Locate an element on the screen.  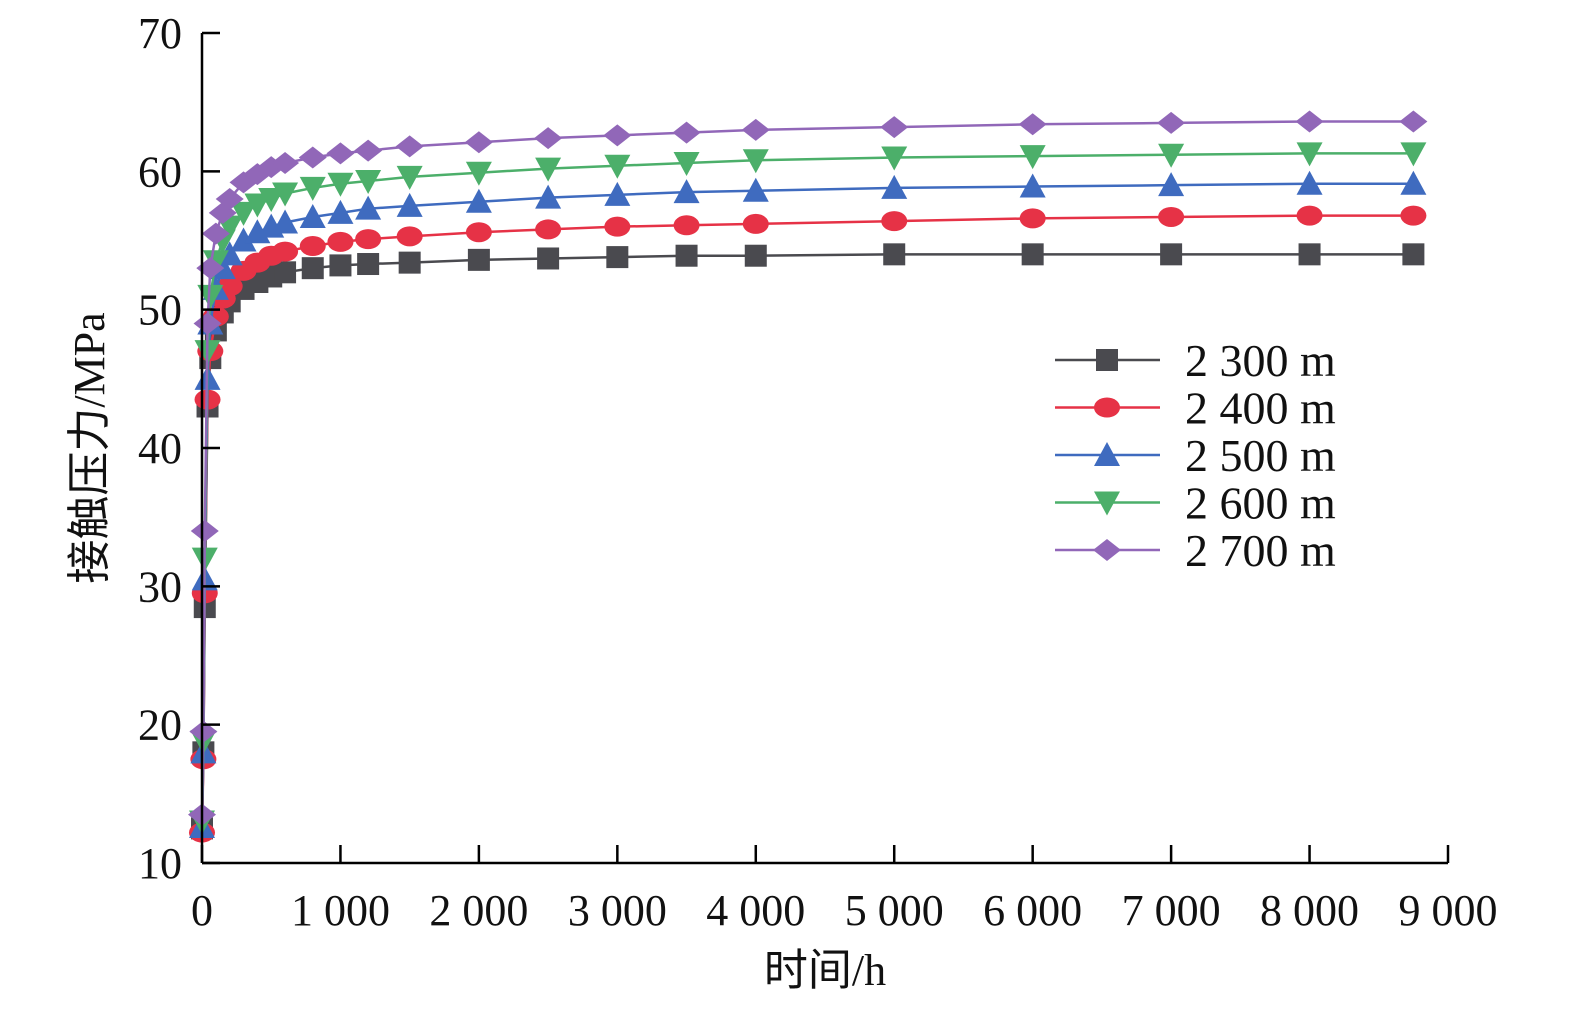
x-tick-label: 3 000 is located at coordinates (617, 910).